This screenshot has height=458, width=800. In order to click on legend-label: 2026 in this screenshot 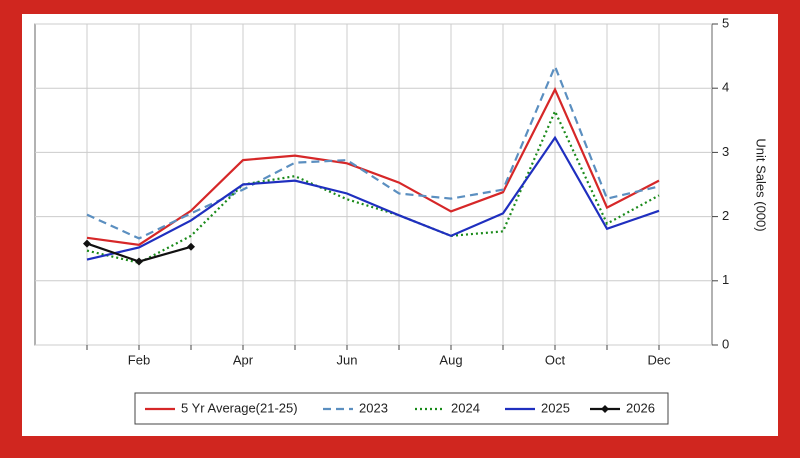, I will do `click(640, 407)`.